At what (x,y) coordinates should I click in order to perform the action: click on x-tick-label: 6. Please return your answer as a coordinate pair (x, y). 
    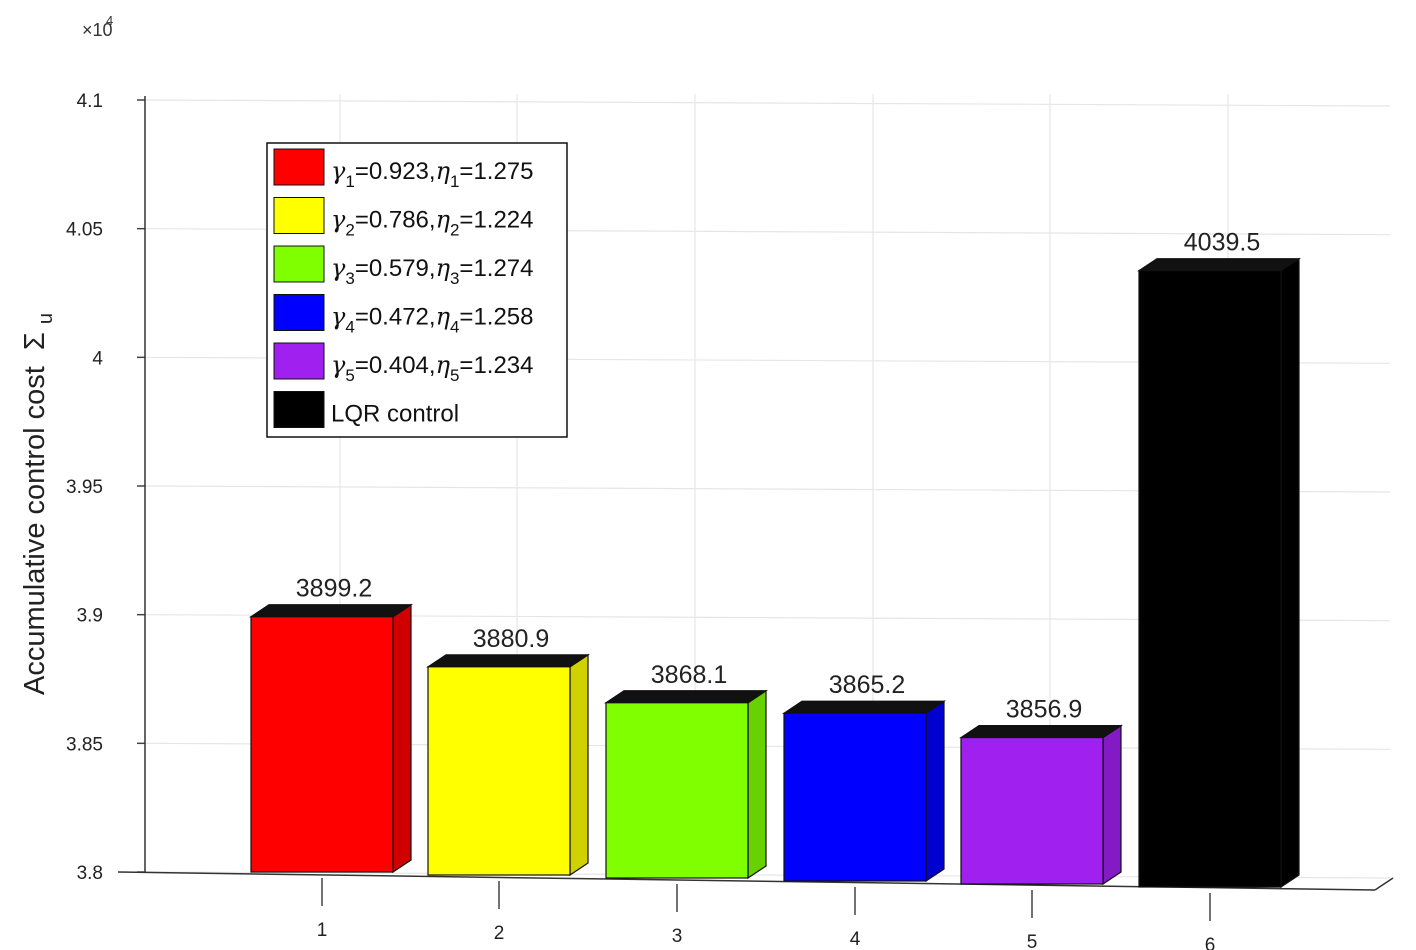
    Looking at the image, I should click on (1210, 942).